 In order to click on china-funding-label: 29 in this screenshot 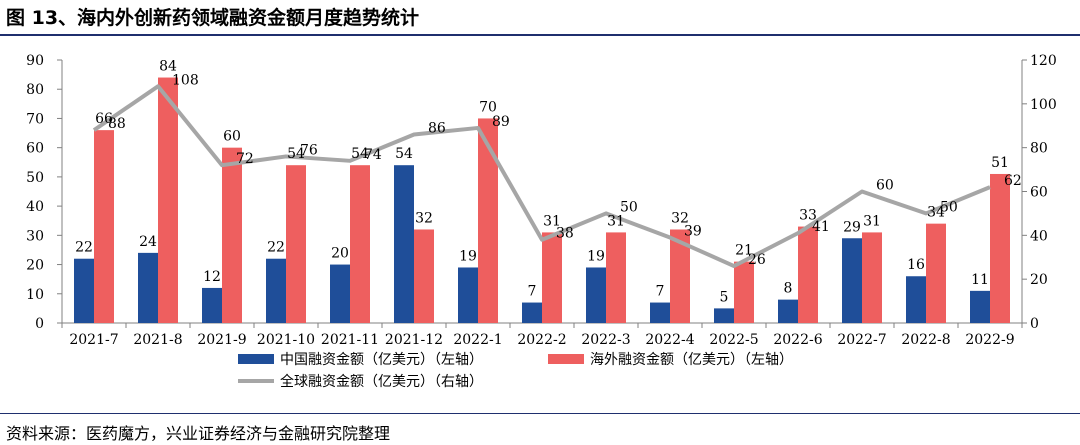, I will do `click(852, 227)`.